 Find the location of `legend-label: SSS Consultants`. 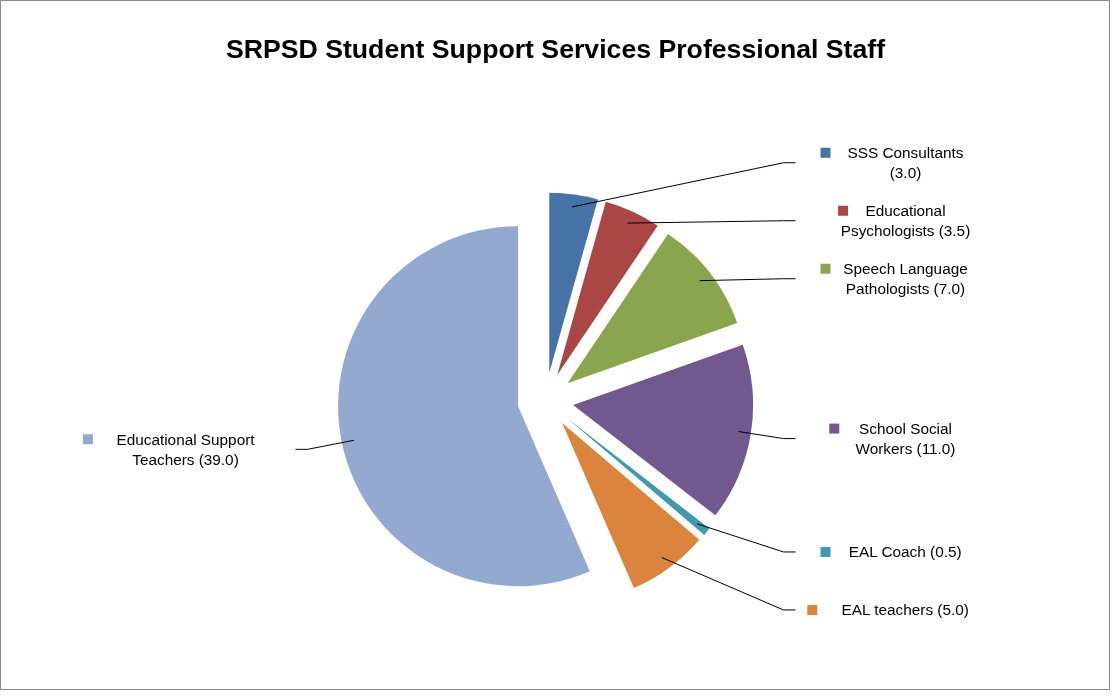

legend-label: SSS Consultants is located at coordinates (905, 153).